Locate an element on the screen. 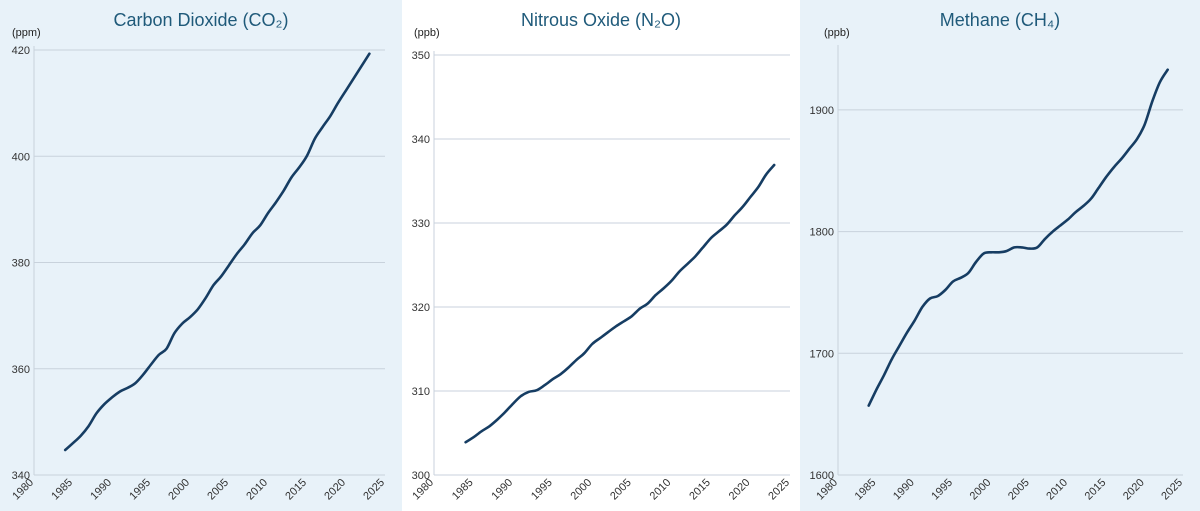  n2o-unit-label: (ppb) is located at coordinates (427, 33).